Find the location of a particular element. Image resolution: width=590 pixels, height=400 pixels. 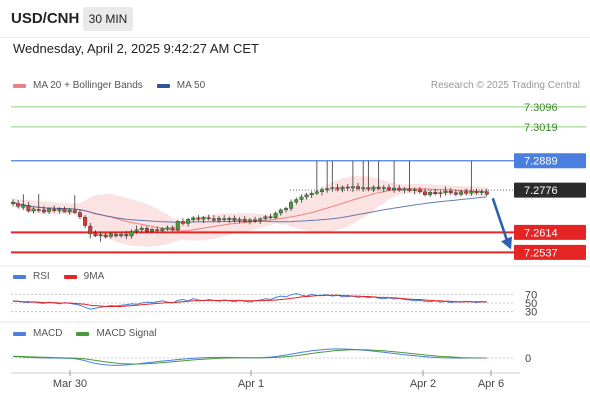

macd-signal-legend-label: MACD Signal is located at coordinates (126, 333).